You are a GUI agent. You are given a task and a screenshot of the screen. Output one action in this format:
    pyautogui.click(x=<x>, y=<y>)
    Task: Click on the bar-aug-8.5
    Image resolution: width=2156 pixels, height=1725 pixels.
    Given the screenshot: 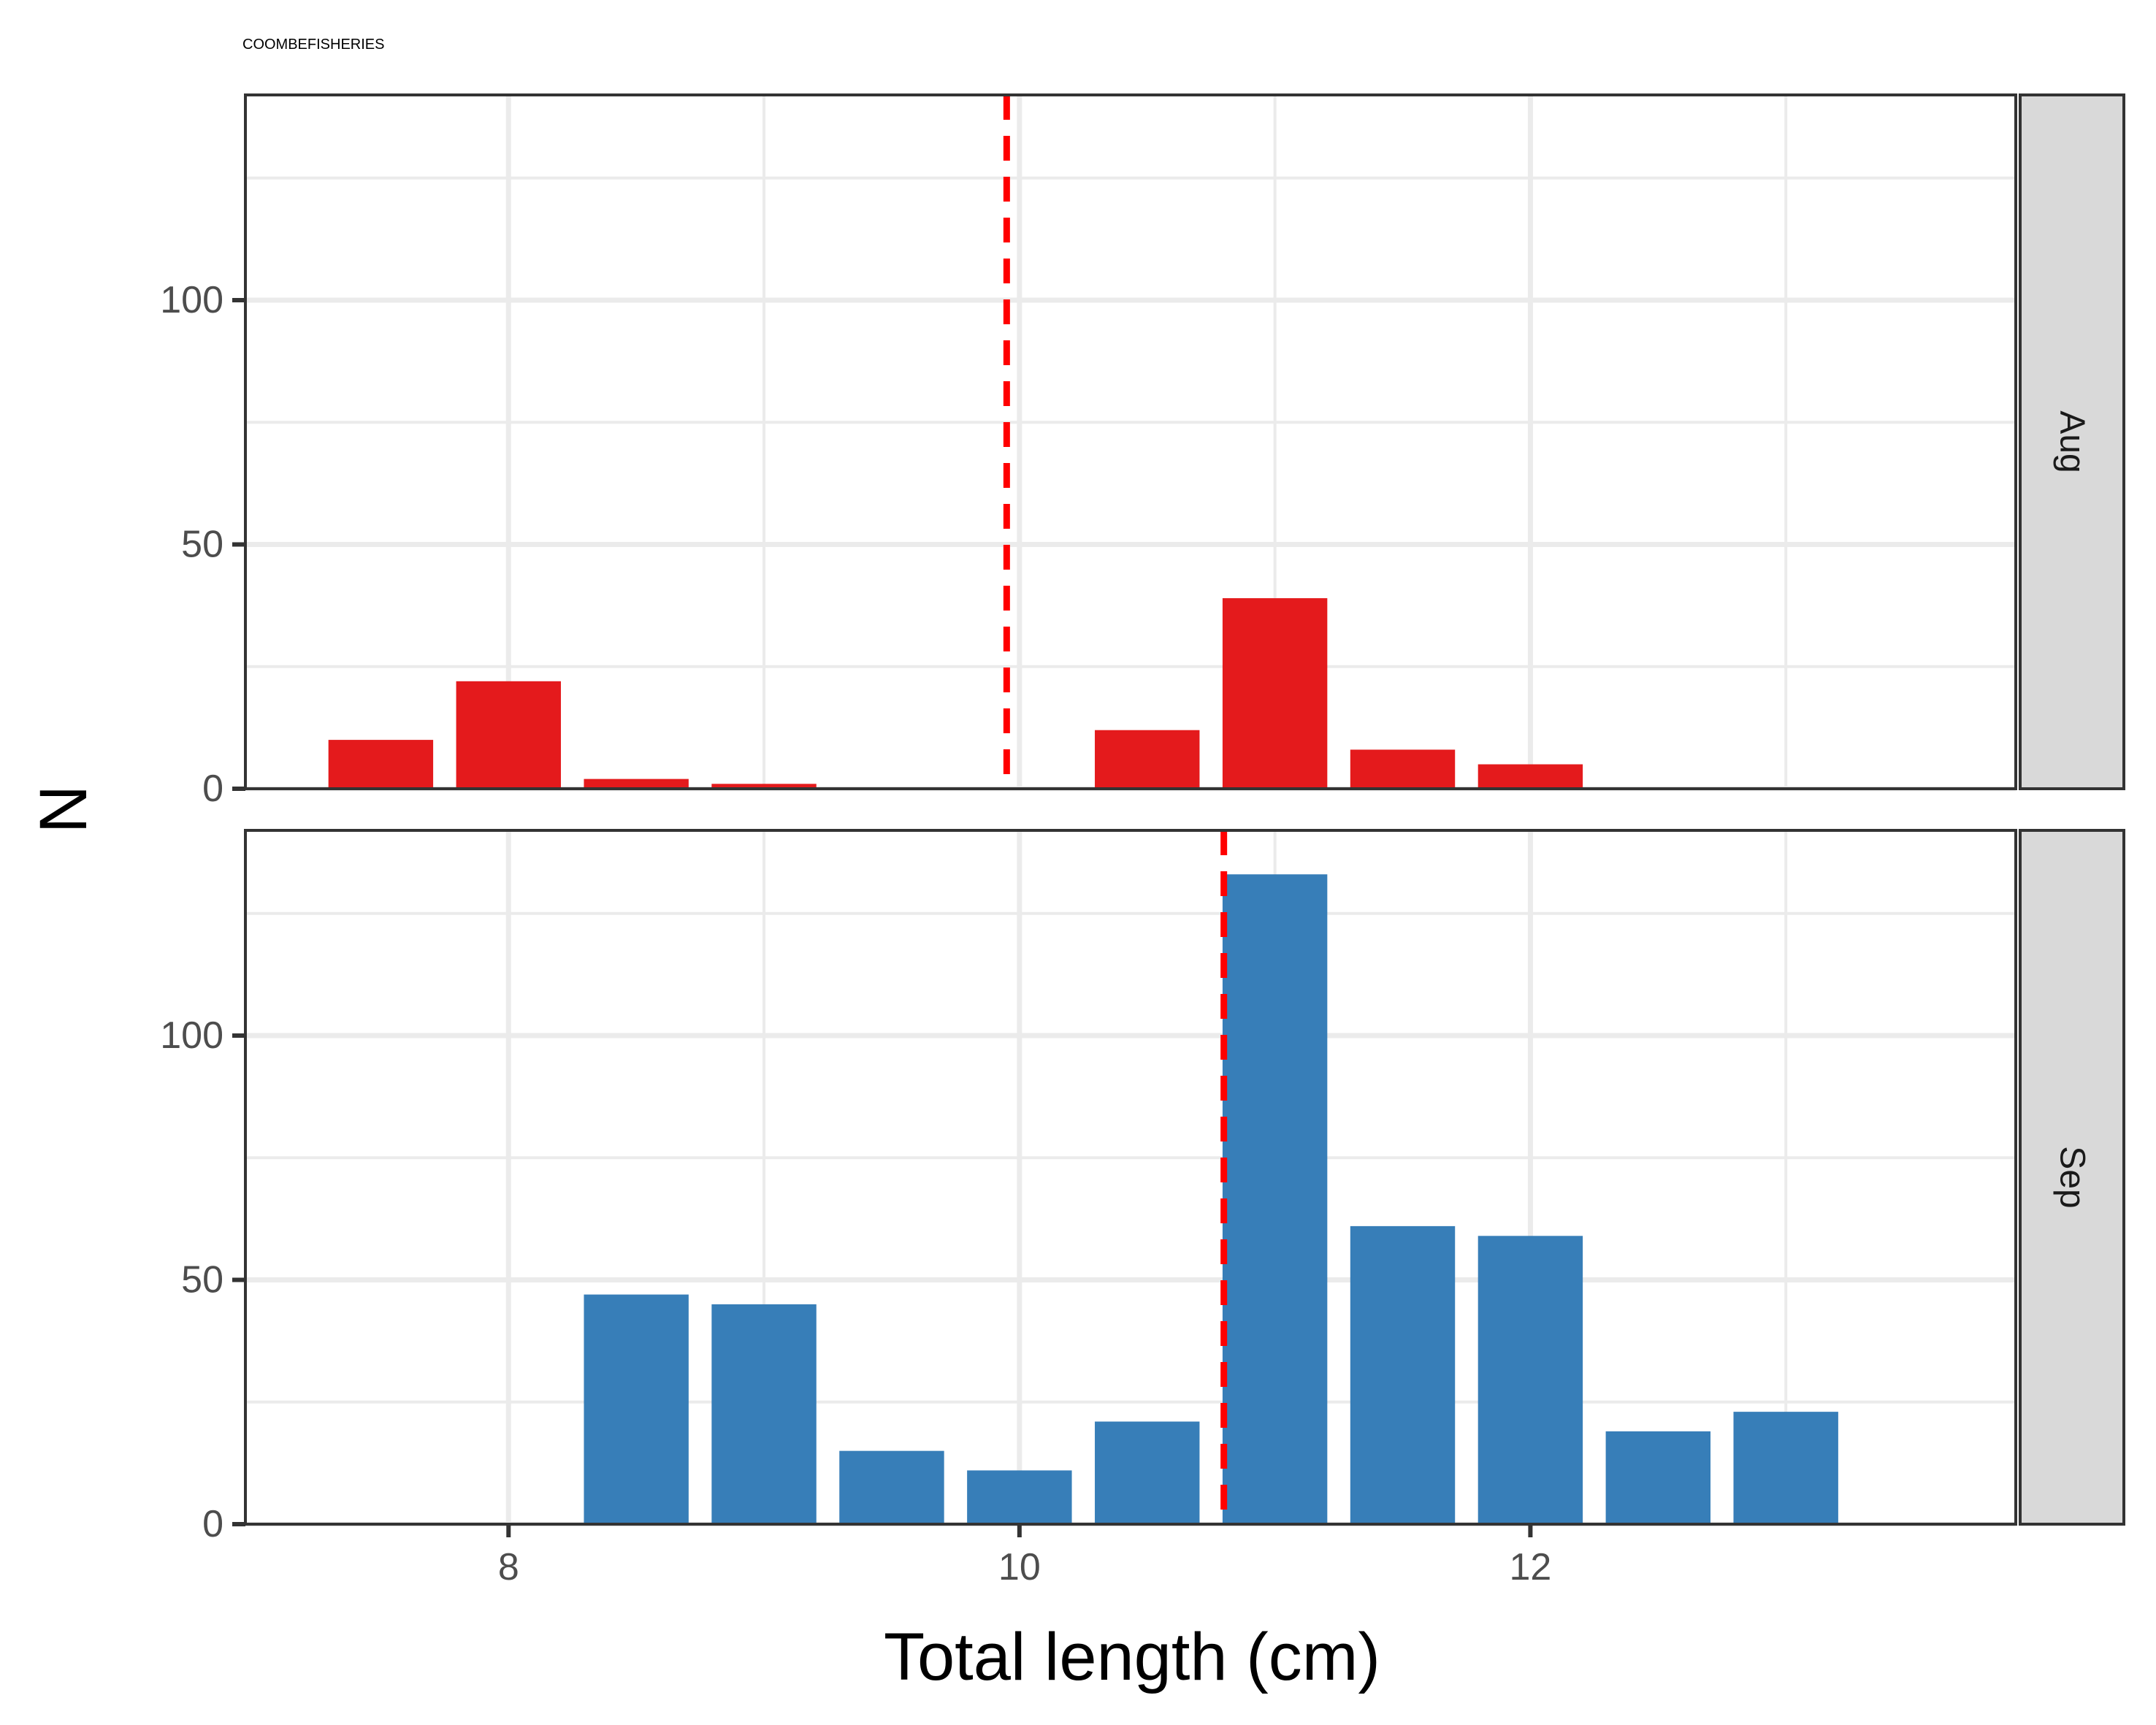 What is the action you would take?
    pyautogui.click(x=637, y=784)
    